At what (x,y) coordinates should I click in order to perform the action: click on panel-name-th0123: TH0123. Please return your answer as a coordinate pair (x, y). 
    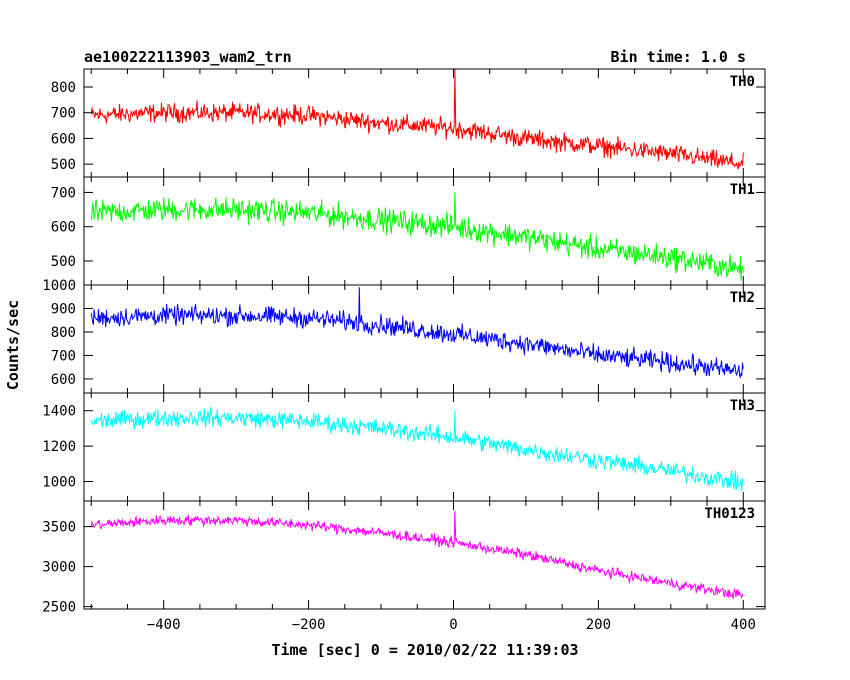
    Looking at the image, I should click on (729, 514).